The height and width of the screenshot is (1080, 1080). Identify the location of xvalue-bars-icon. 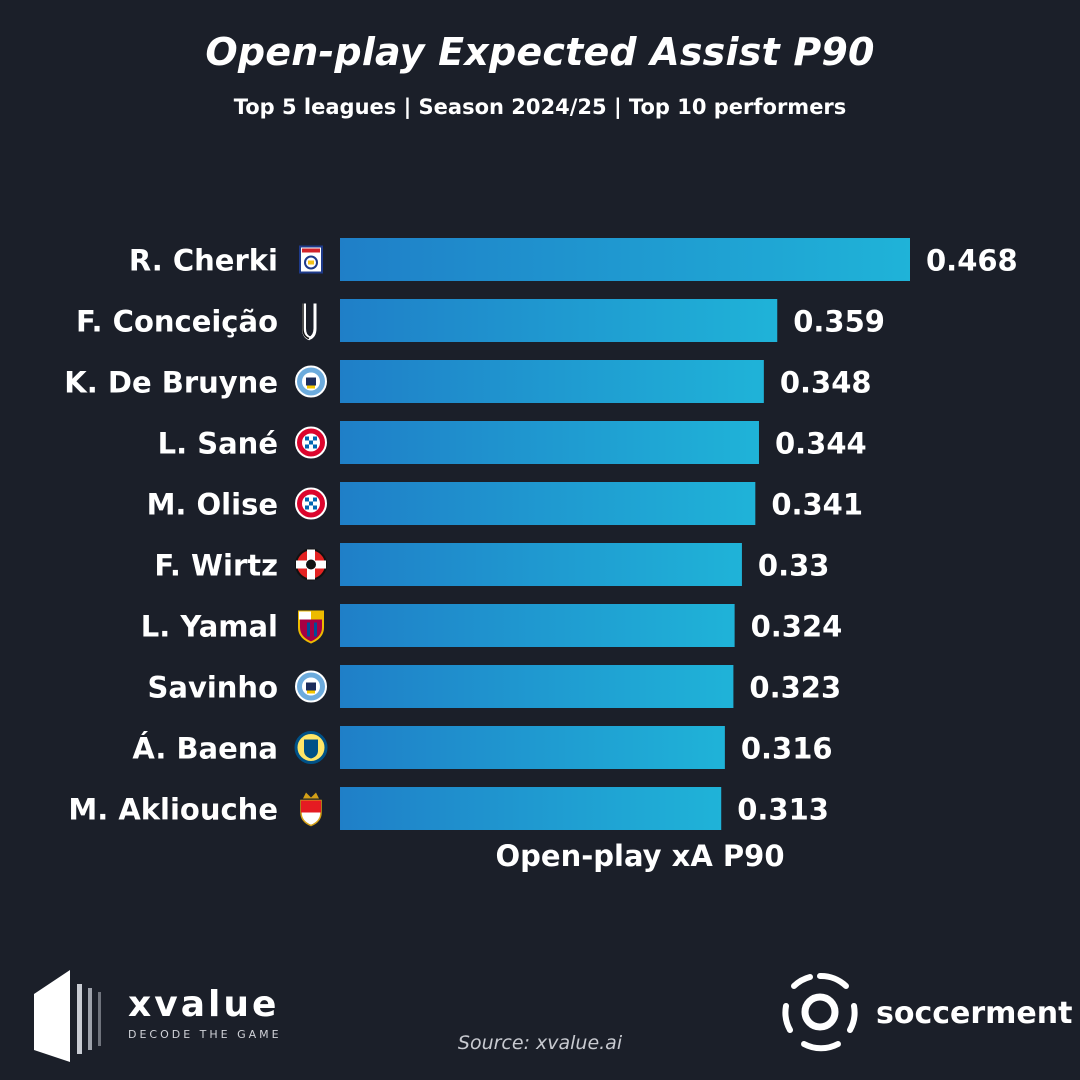
(67, 1016).